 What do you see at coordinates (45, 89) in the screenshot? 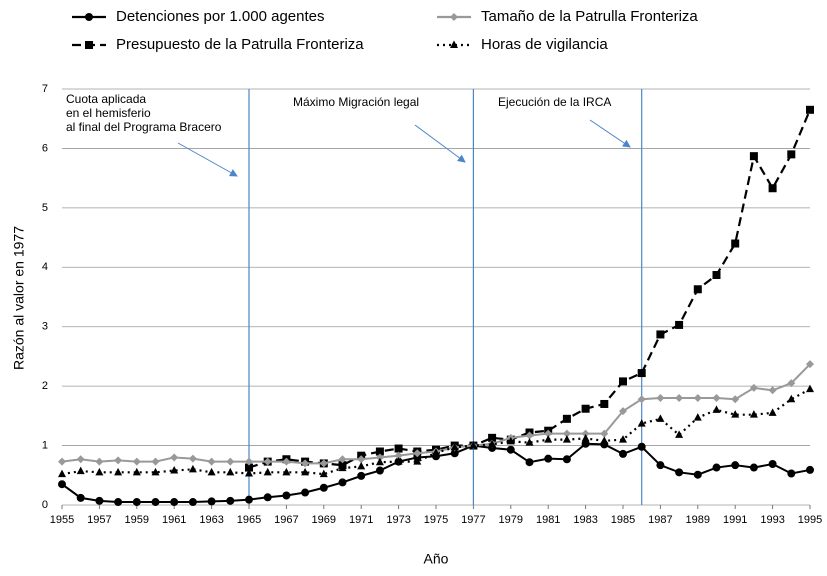
I see `y-tick-label: 7` at bounding box center [45, 89].